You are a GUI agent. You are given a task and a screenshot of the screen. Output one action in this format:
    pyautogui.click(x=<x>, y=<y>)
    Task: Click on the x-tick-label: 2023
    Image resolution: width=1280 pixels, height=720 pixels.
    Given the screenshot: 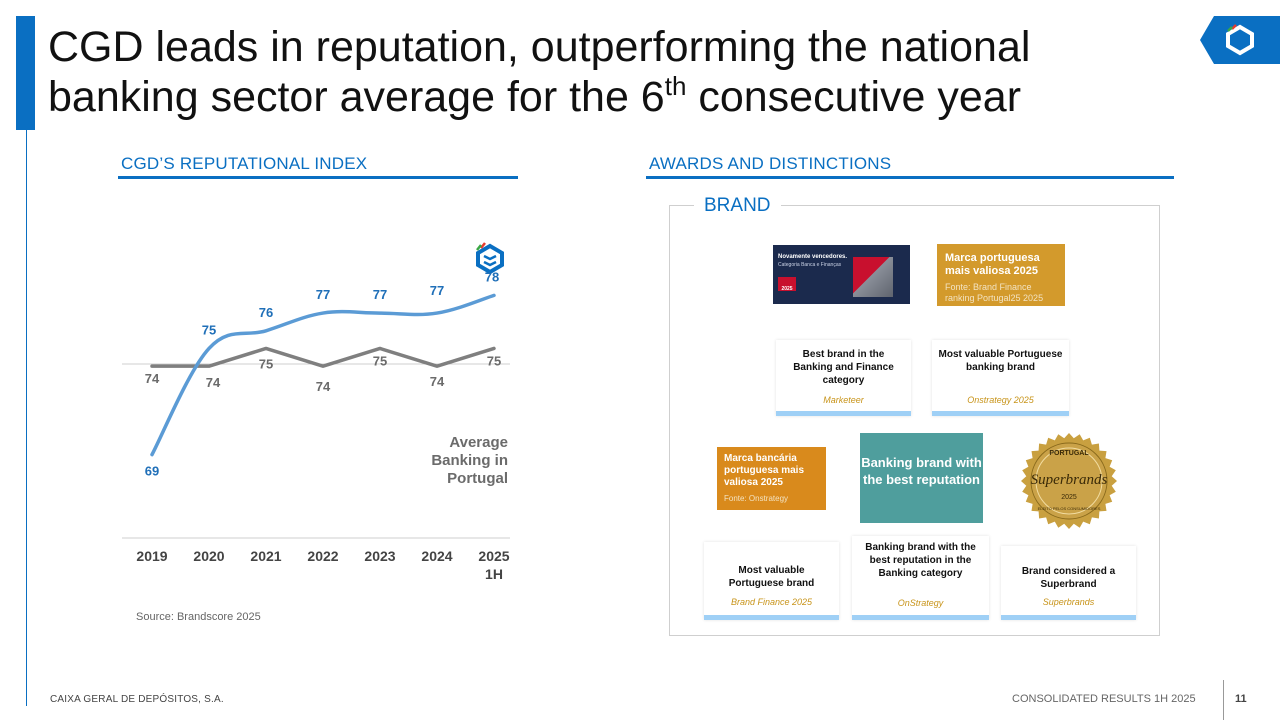 What is the action you would take?
    pyautogui.click(x=379, y=556)
    